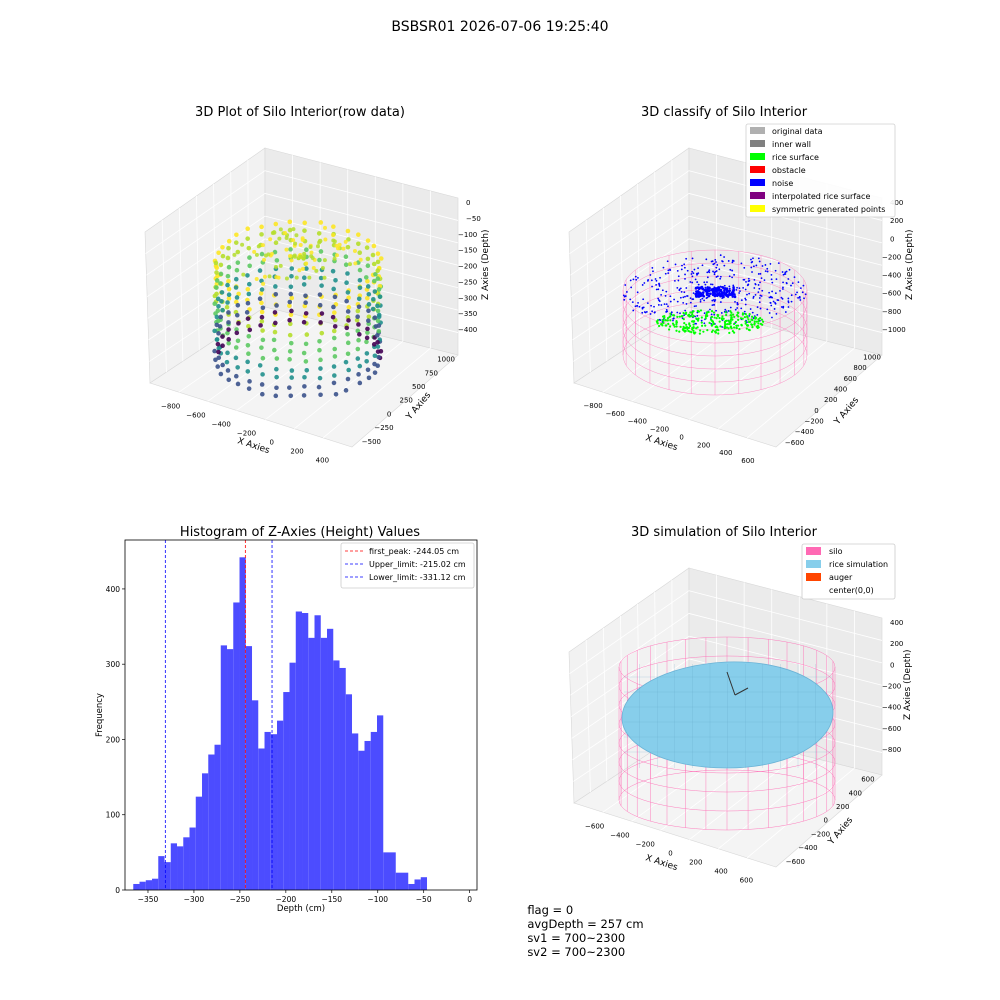 The width and height of the screenshot is (1000, 1000). What do you see at coordinates (301, 715) in the screenshot?
I see `plot-frame` at bounding box center [301, 715].